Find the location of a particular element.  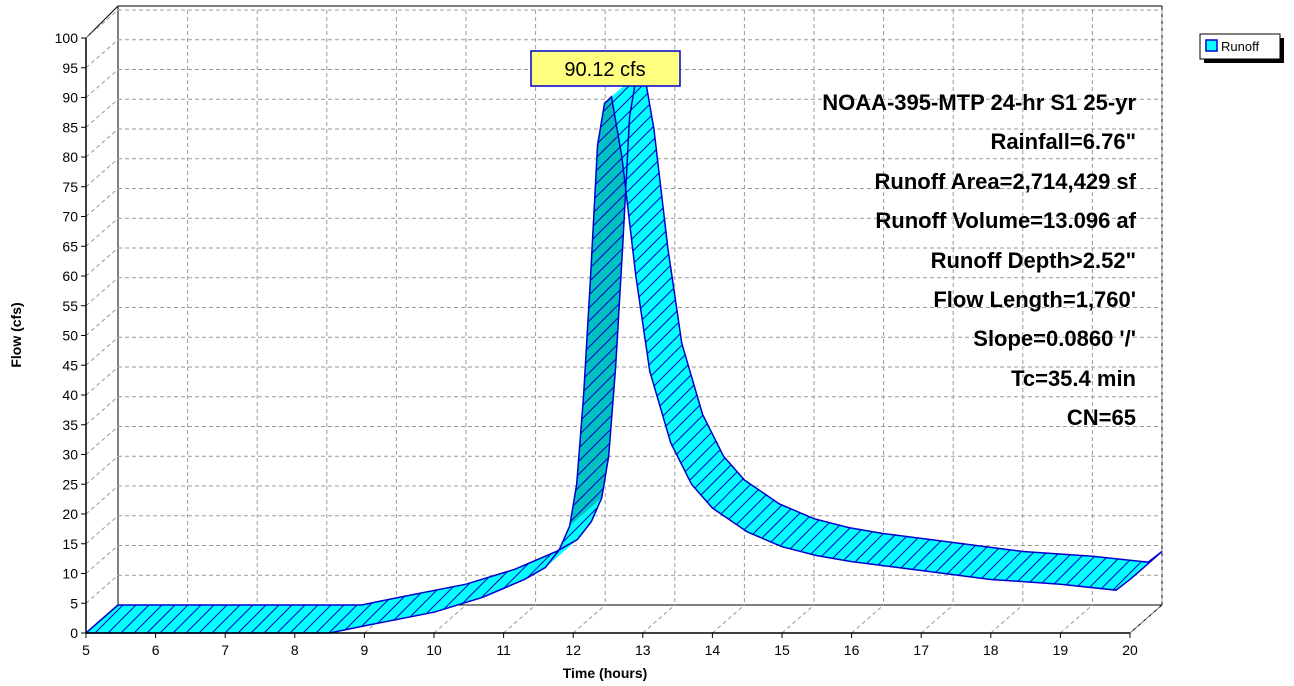

x-tick-label: 11 is located at coordinates (503, 650).